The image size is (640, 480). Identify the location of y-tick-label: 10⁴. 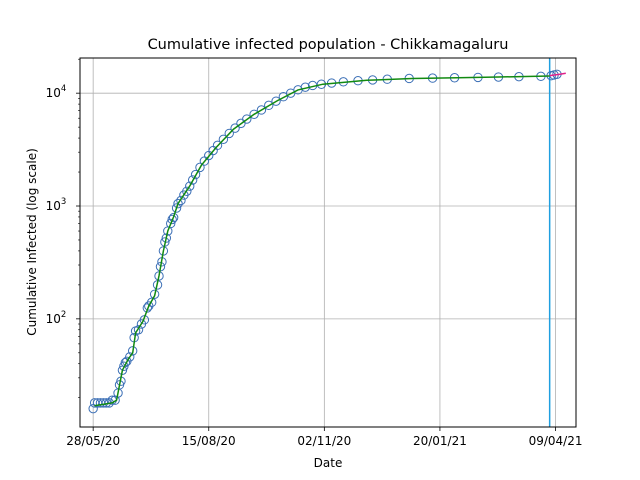
(56, 92).